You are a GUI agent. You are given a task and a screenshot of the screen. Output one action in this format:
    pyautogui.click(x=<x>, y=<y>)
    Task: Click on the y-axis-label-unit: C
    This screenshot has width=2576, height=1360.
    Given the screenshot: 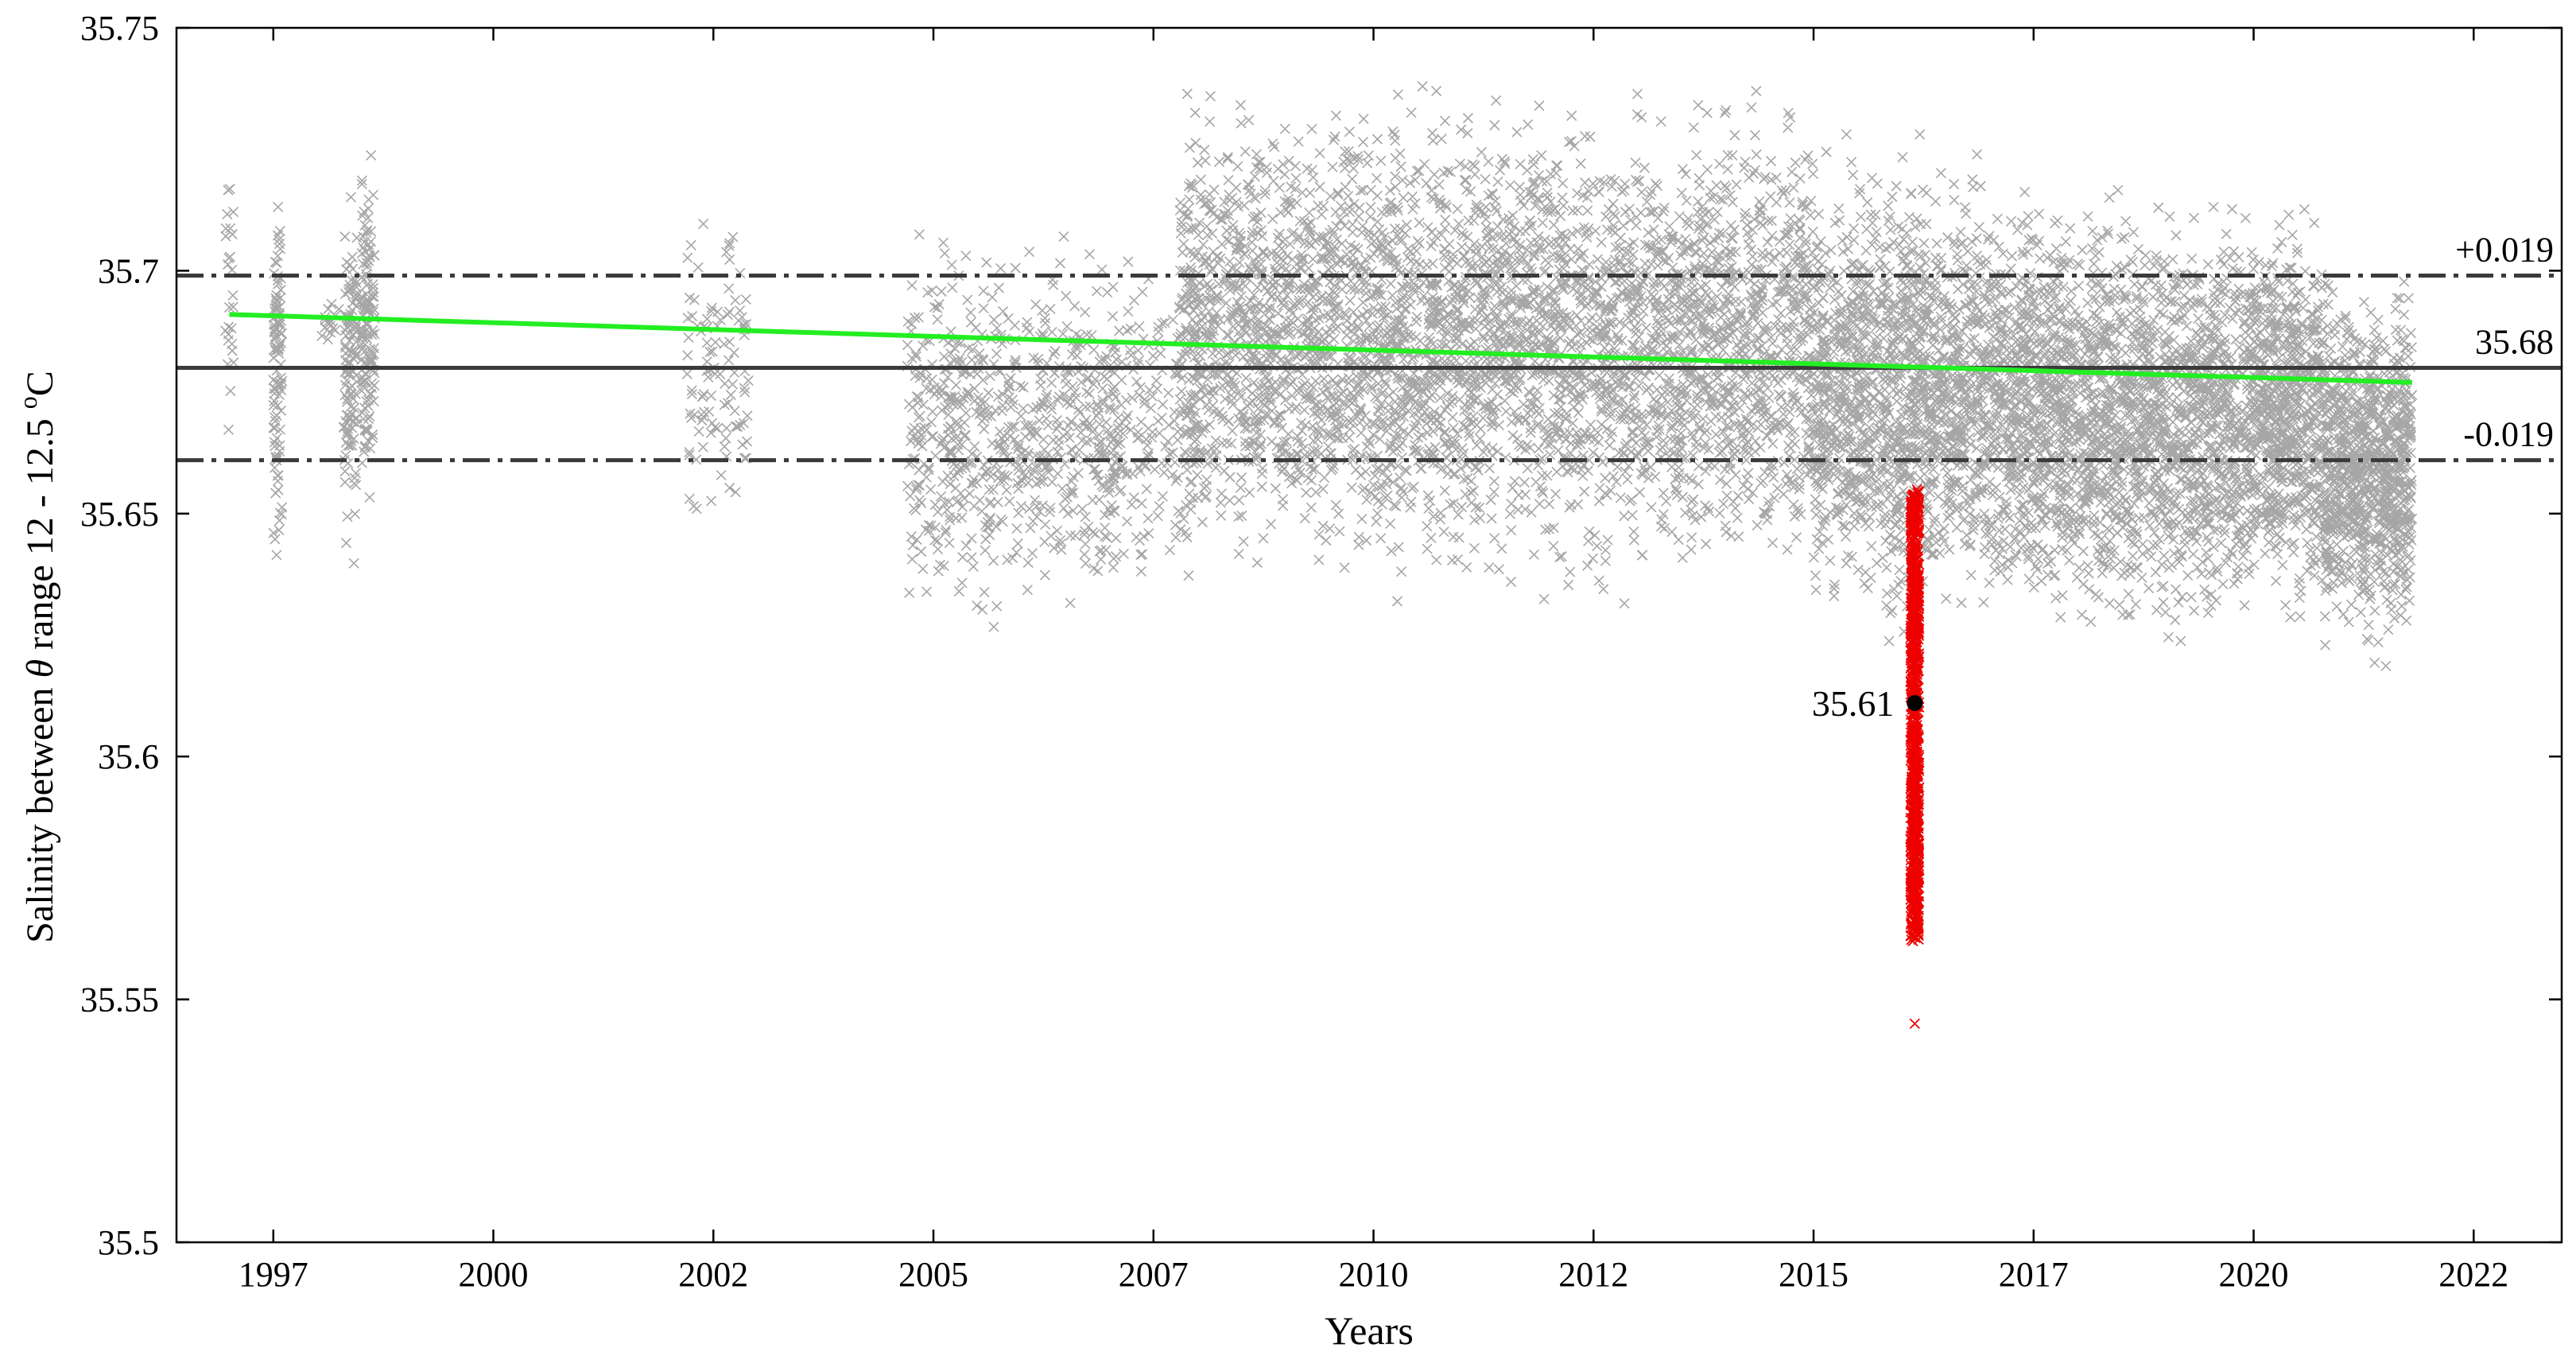 What is the action you would take?
    pyautogui.click(x=40, y=383)
    